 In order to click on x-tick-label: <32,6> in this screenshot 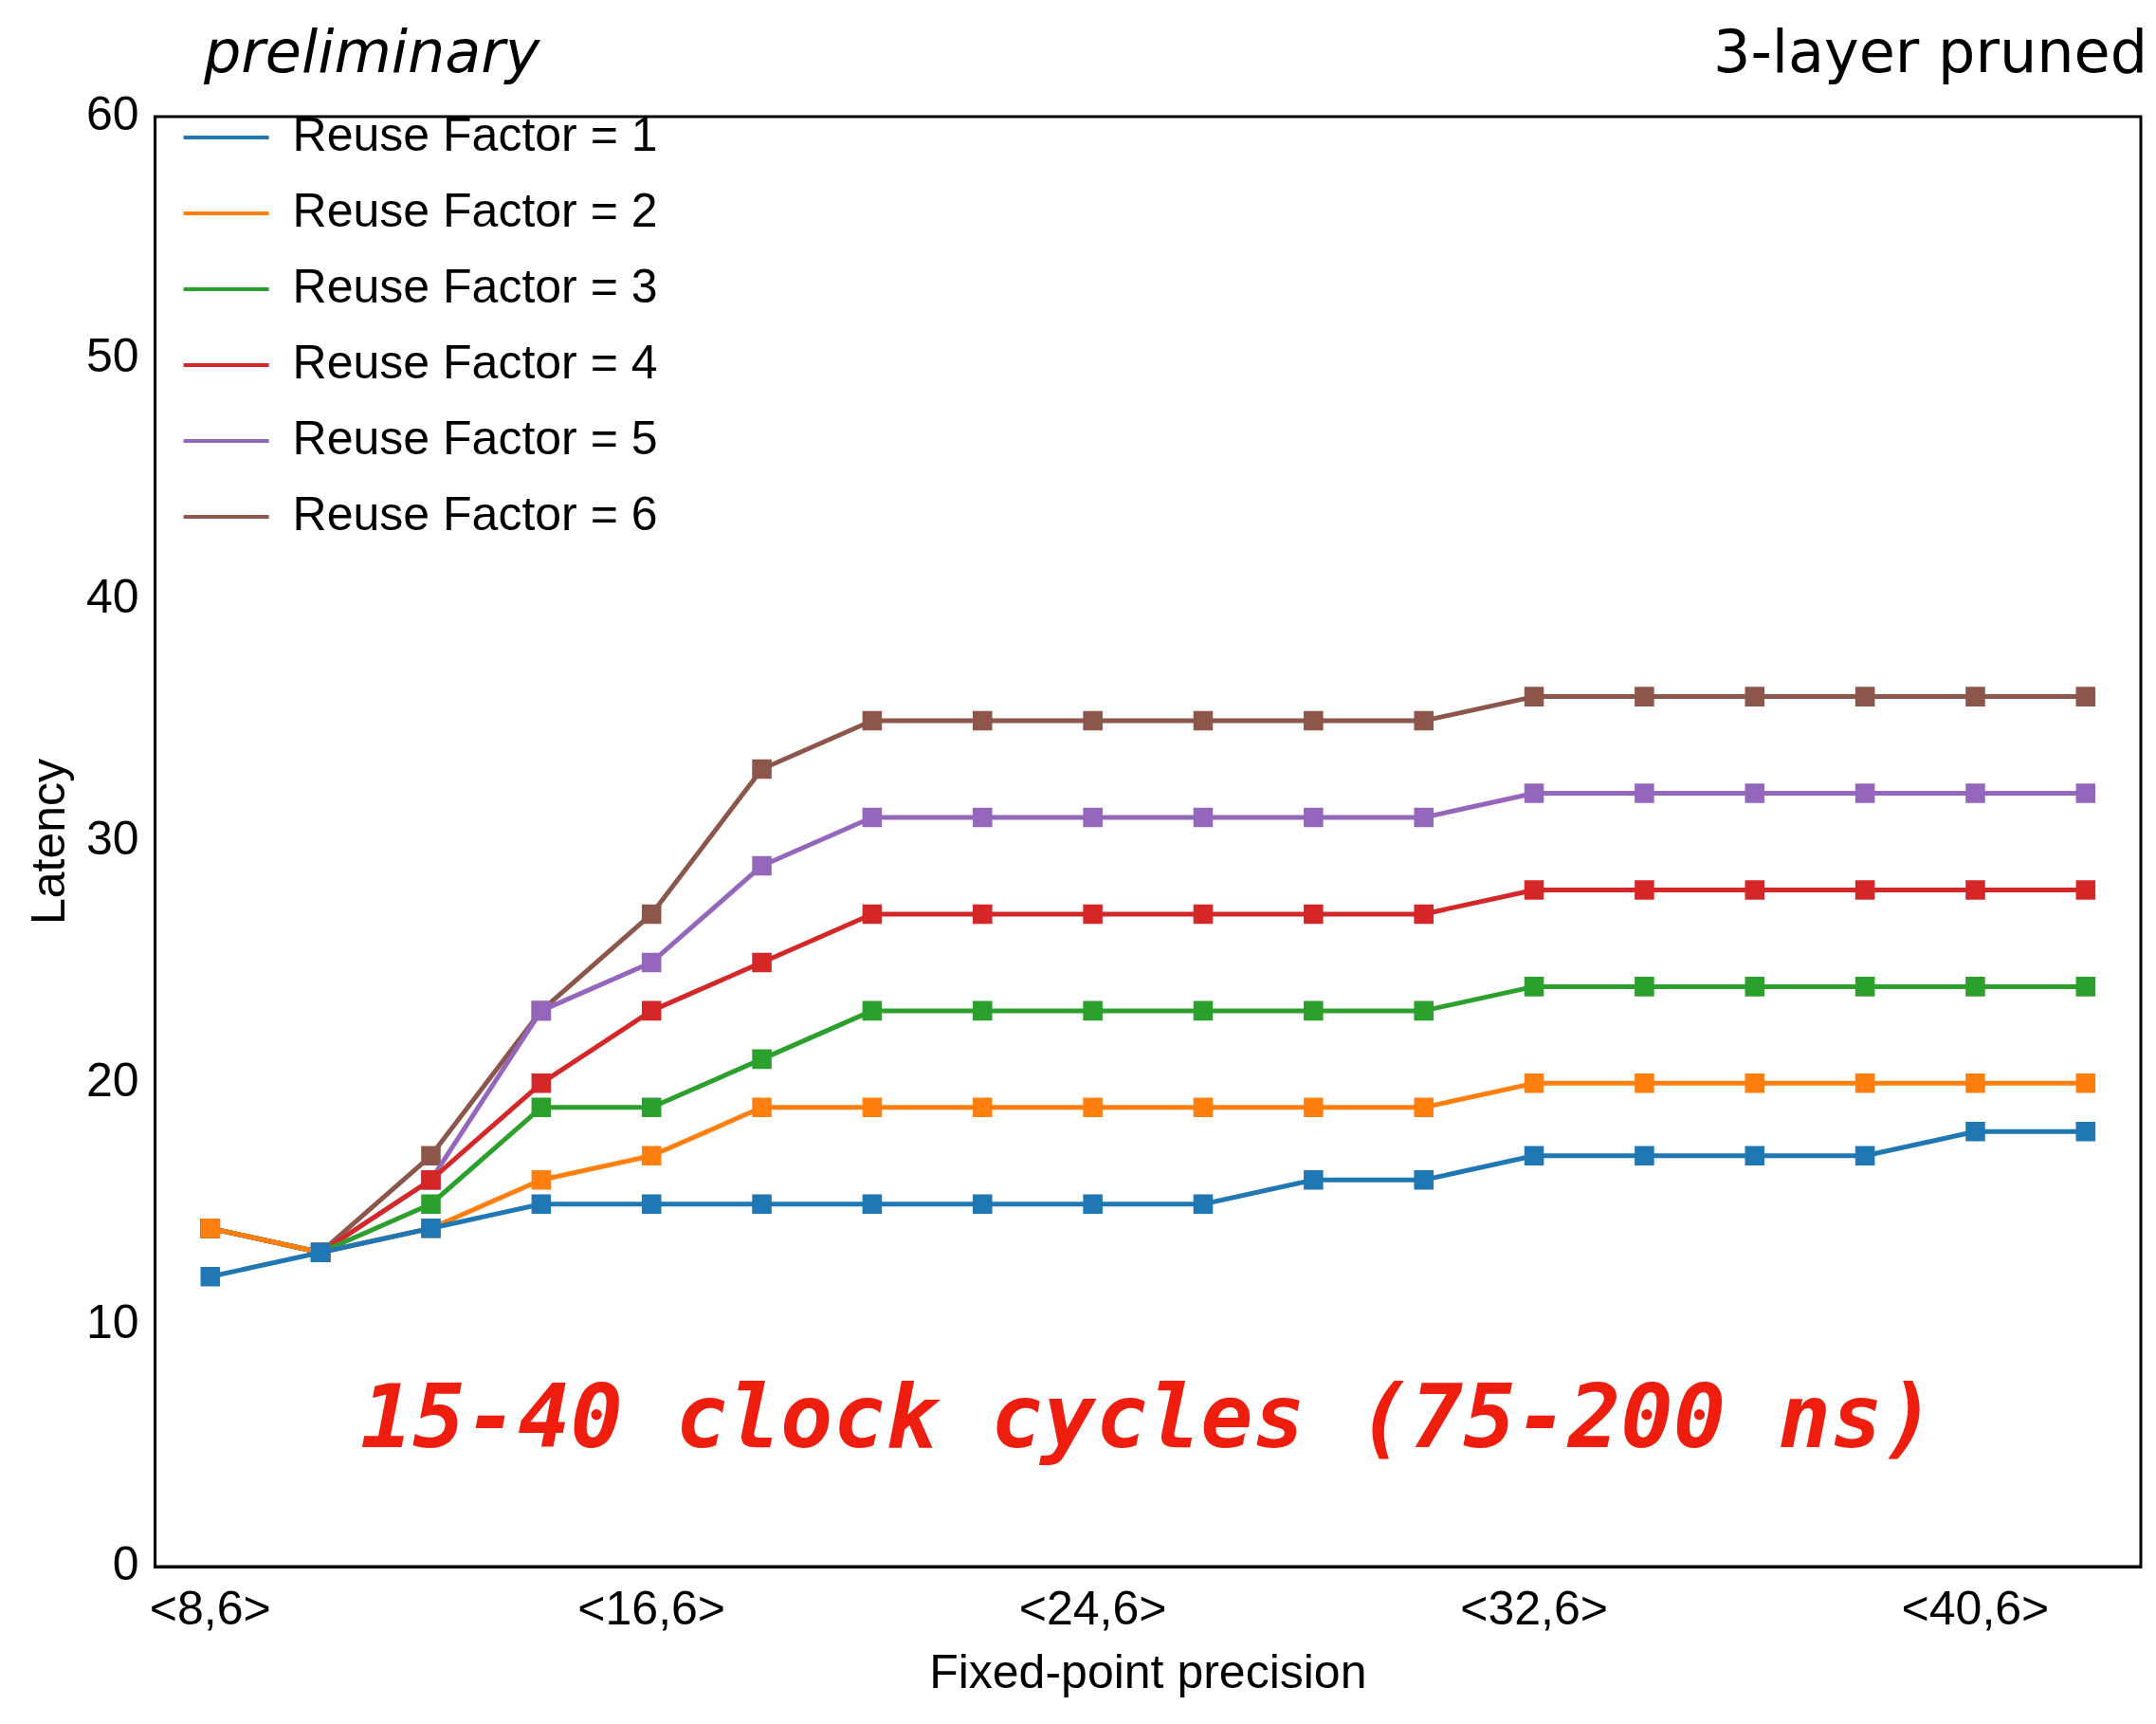, I will do `click(1534, 1608)`.